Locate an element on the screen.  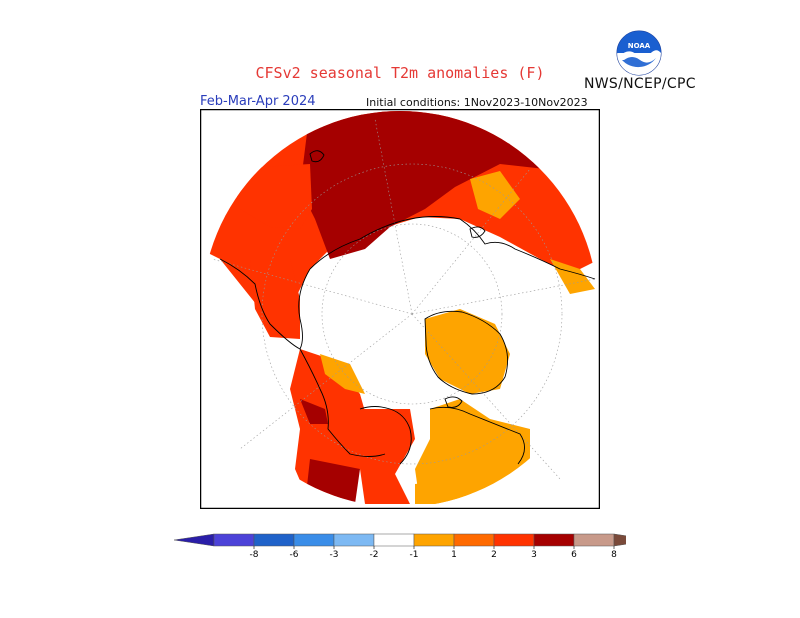
colorbar-tick-label: 1 is located at coordinates (454, 555).